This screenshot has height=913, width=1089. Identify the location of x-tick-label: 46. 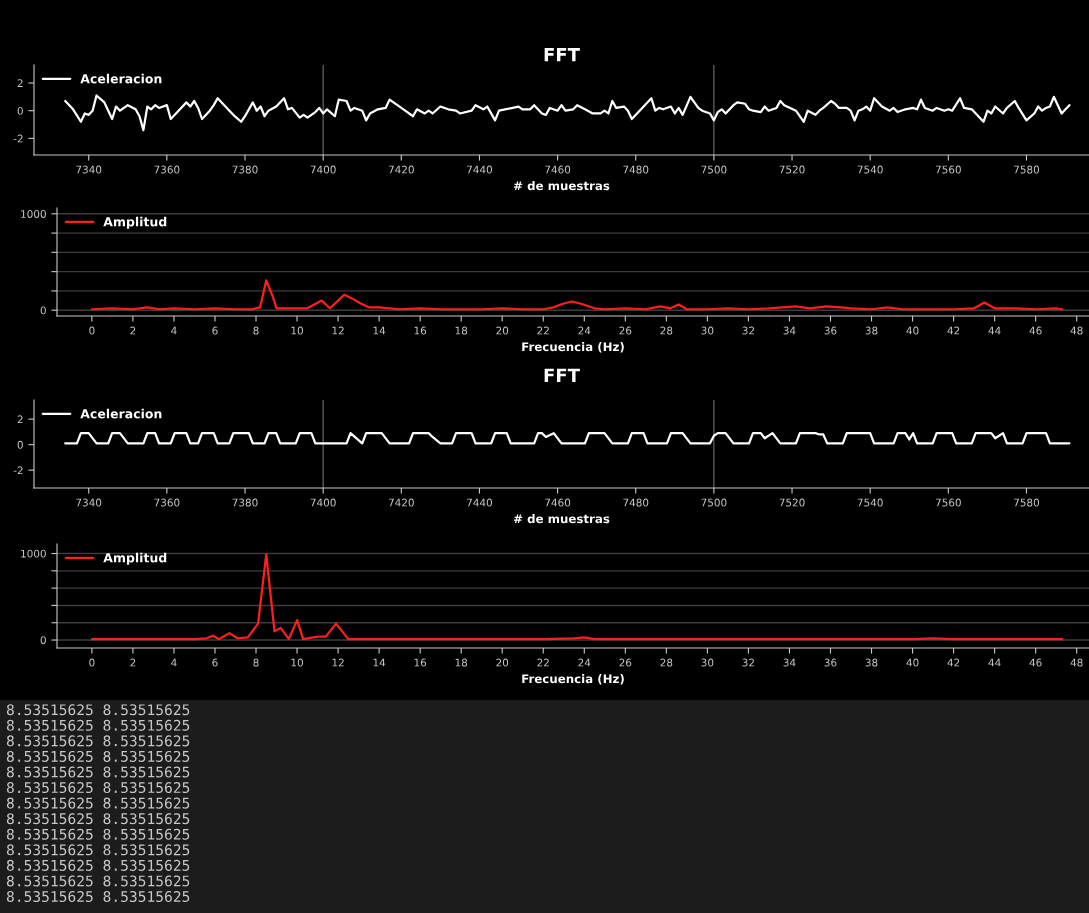
(1035, 330).